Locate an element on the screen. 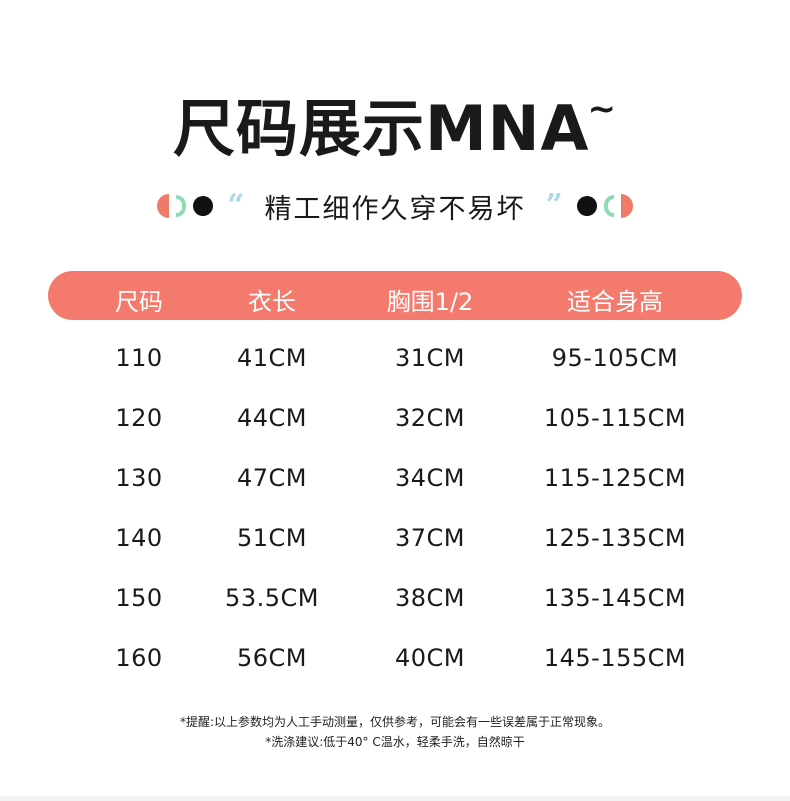 The height and width of the screenshot is (801, 790). cell-length: 56CM is located at coordinates (272, 658).